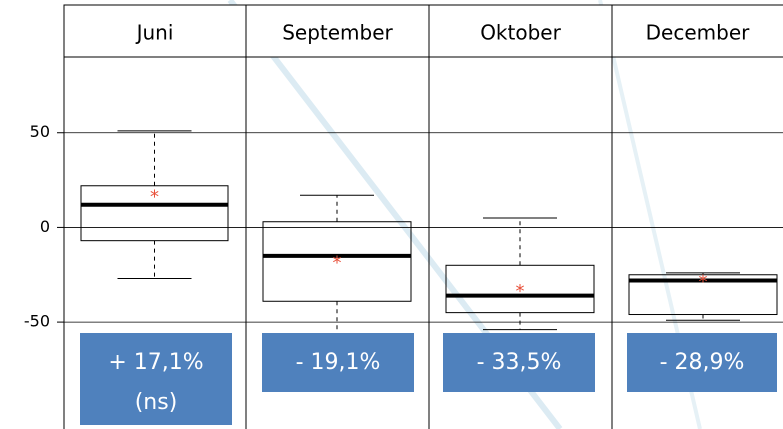 The height and width of the screenshot is (429, 783). What do you see at coordinates (698, 33) in the screenshot?
I see `panel-title: December` at bounding box center [698, 33].